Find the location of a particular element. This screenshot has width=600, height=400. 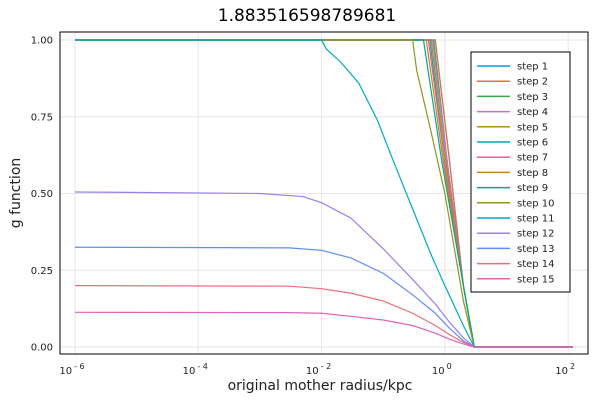

y-axis-label: g function is located at coordinates (16, 193).